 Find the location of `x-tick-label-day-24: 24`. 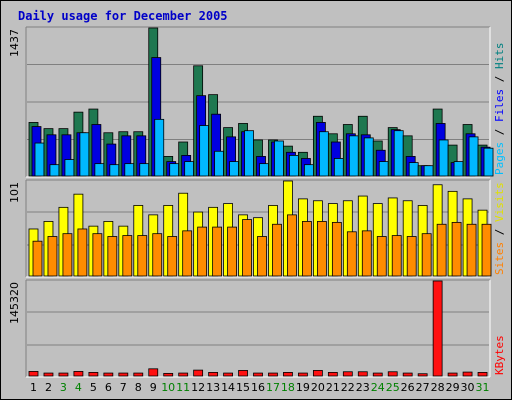

x-tick-label-day-24: 24 is located at coordinates (378, 387).